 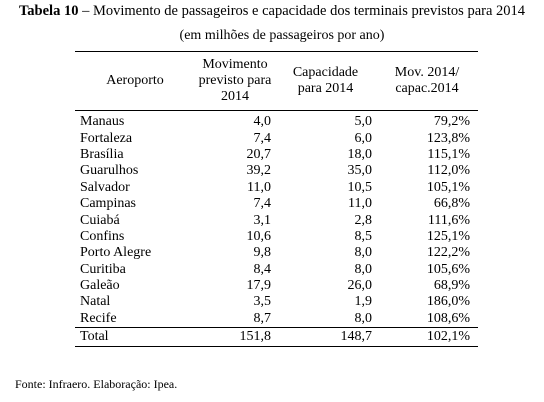 What do you see at coordinates (262, 220) in the screenshot?
I see `cell-value: 3,1` at bounding box center [262, 220].